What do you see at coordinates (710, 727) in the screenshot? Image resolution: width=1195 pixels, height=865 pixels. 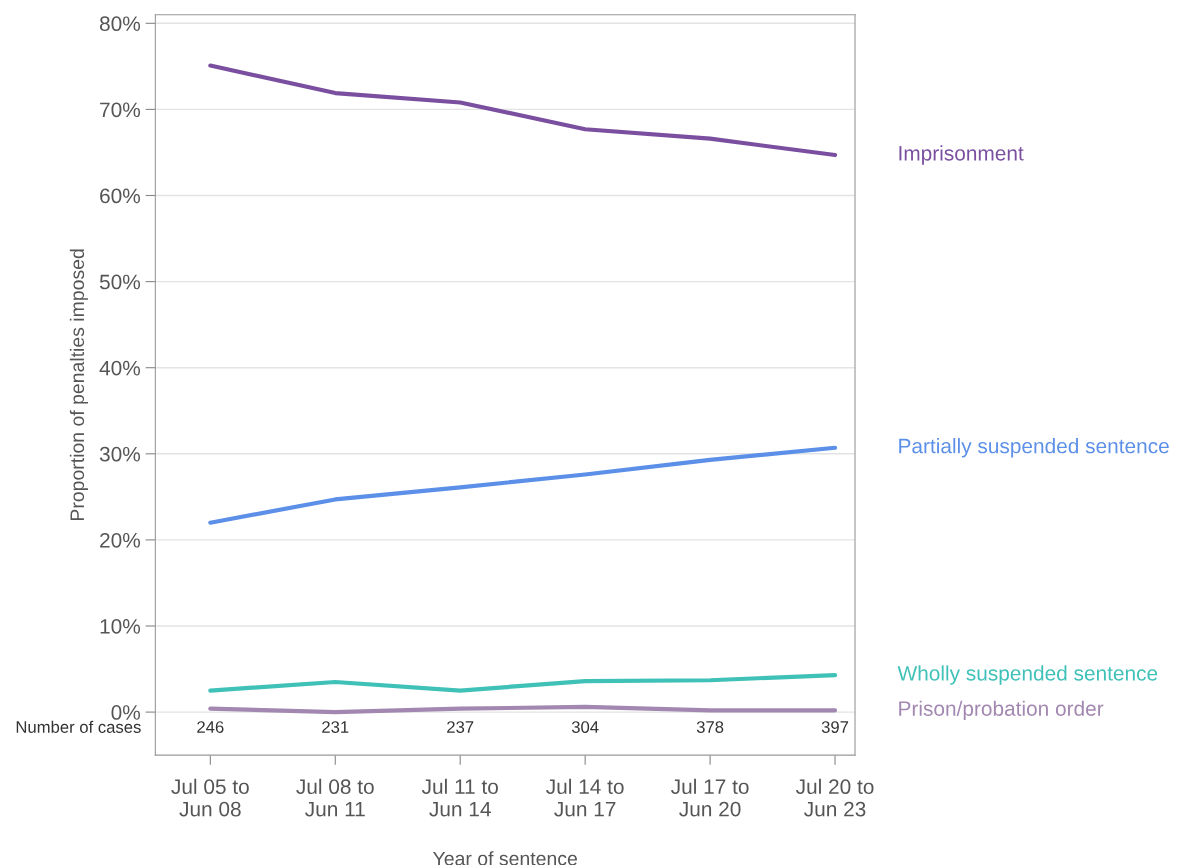 I see `annotation: 378` at bounding box center [710, 727].